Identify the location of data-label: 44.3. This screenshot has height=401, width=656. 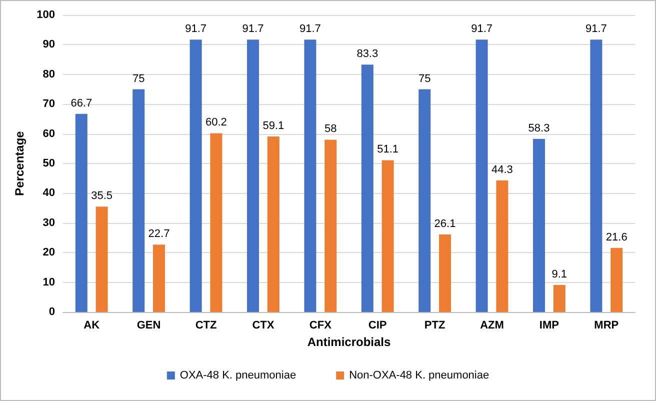
(502, 170).